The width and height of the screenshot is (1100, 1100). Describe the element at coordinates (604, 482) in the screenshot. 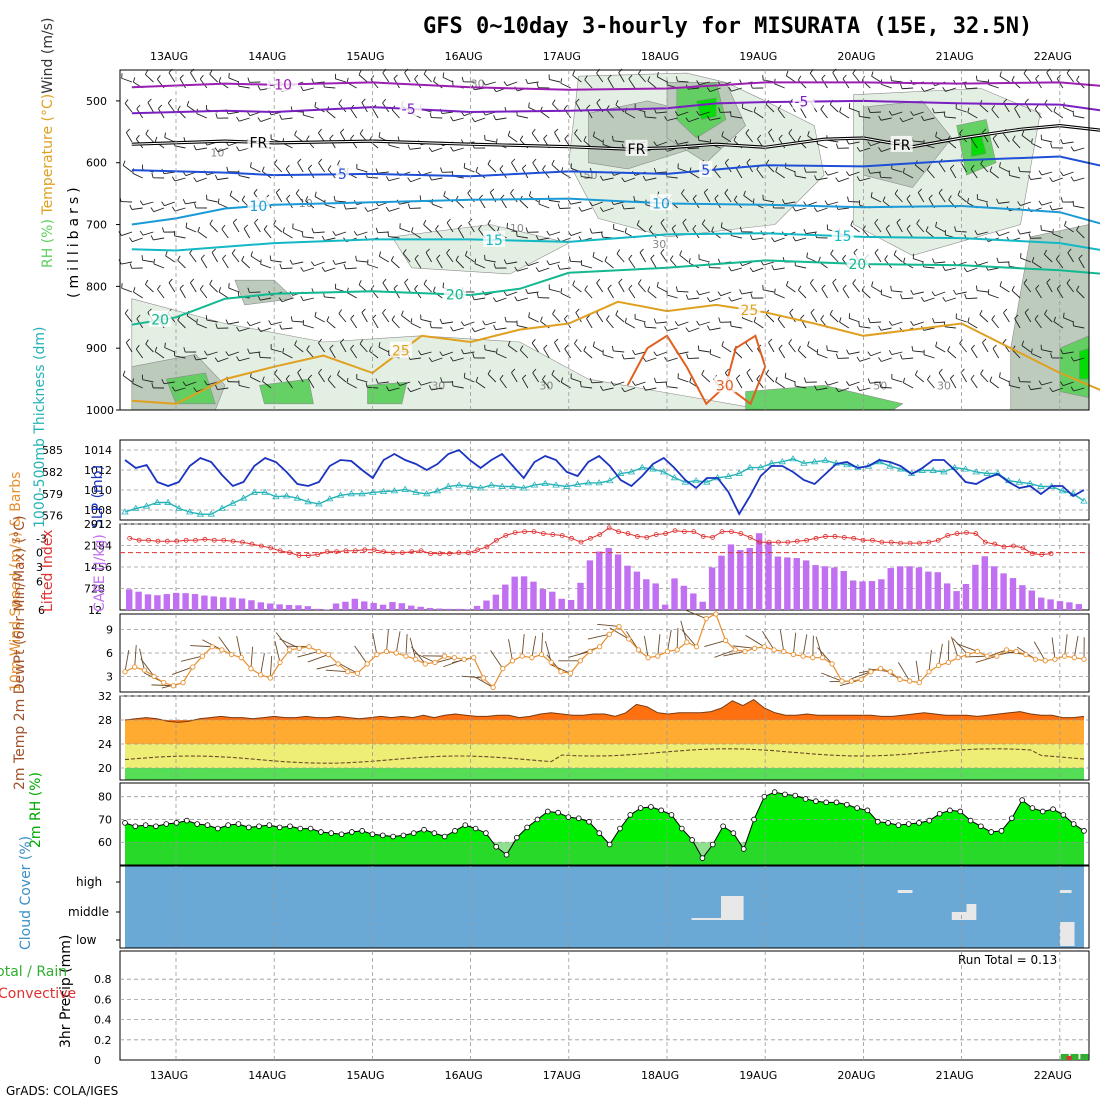

I see `slp-line` at that location.